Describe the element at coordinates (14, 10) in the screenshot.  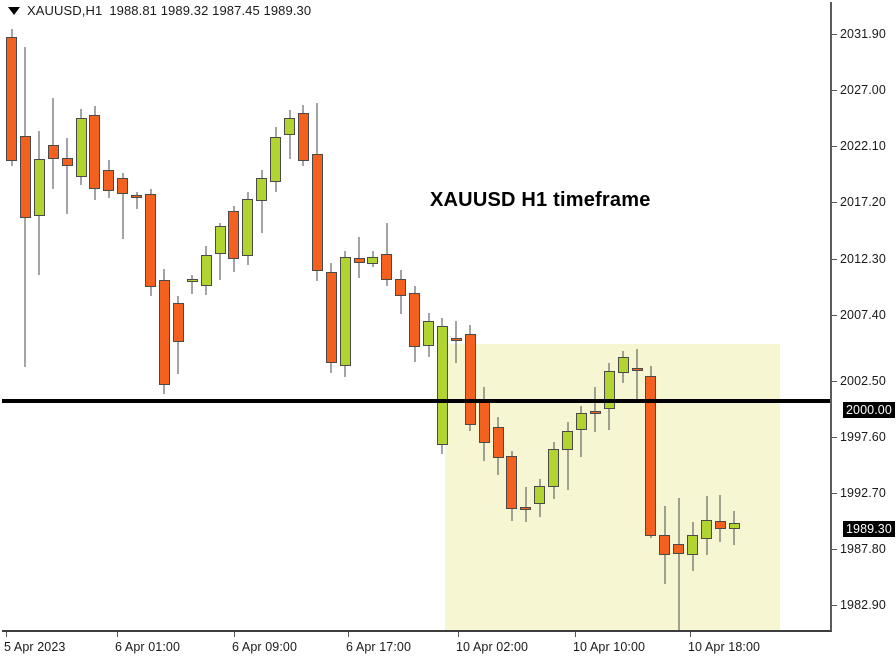
I see `chevron-down-icon` at that location.